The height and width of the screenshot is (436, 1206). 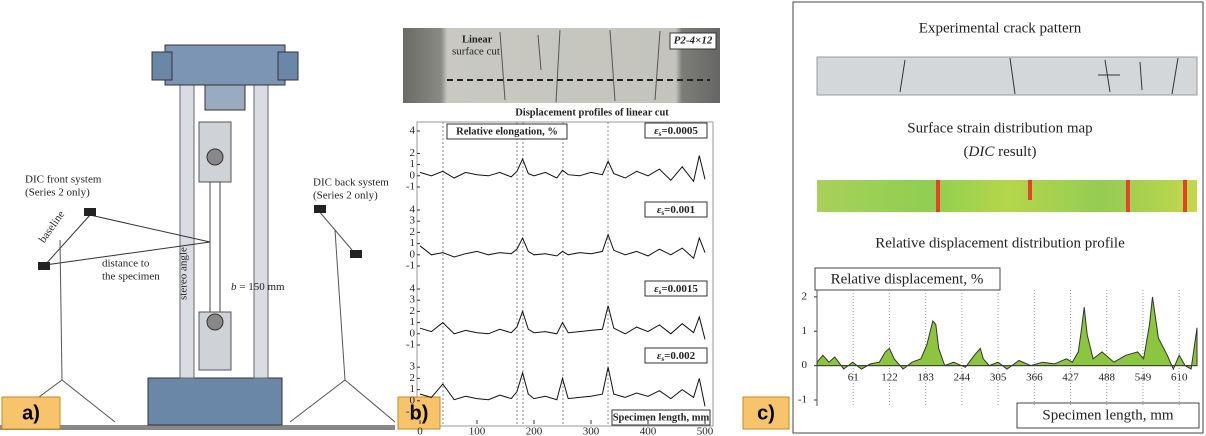 I want to click on base, so click(x=215, y=401).